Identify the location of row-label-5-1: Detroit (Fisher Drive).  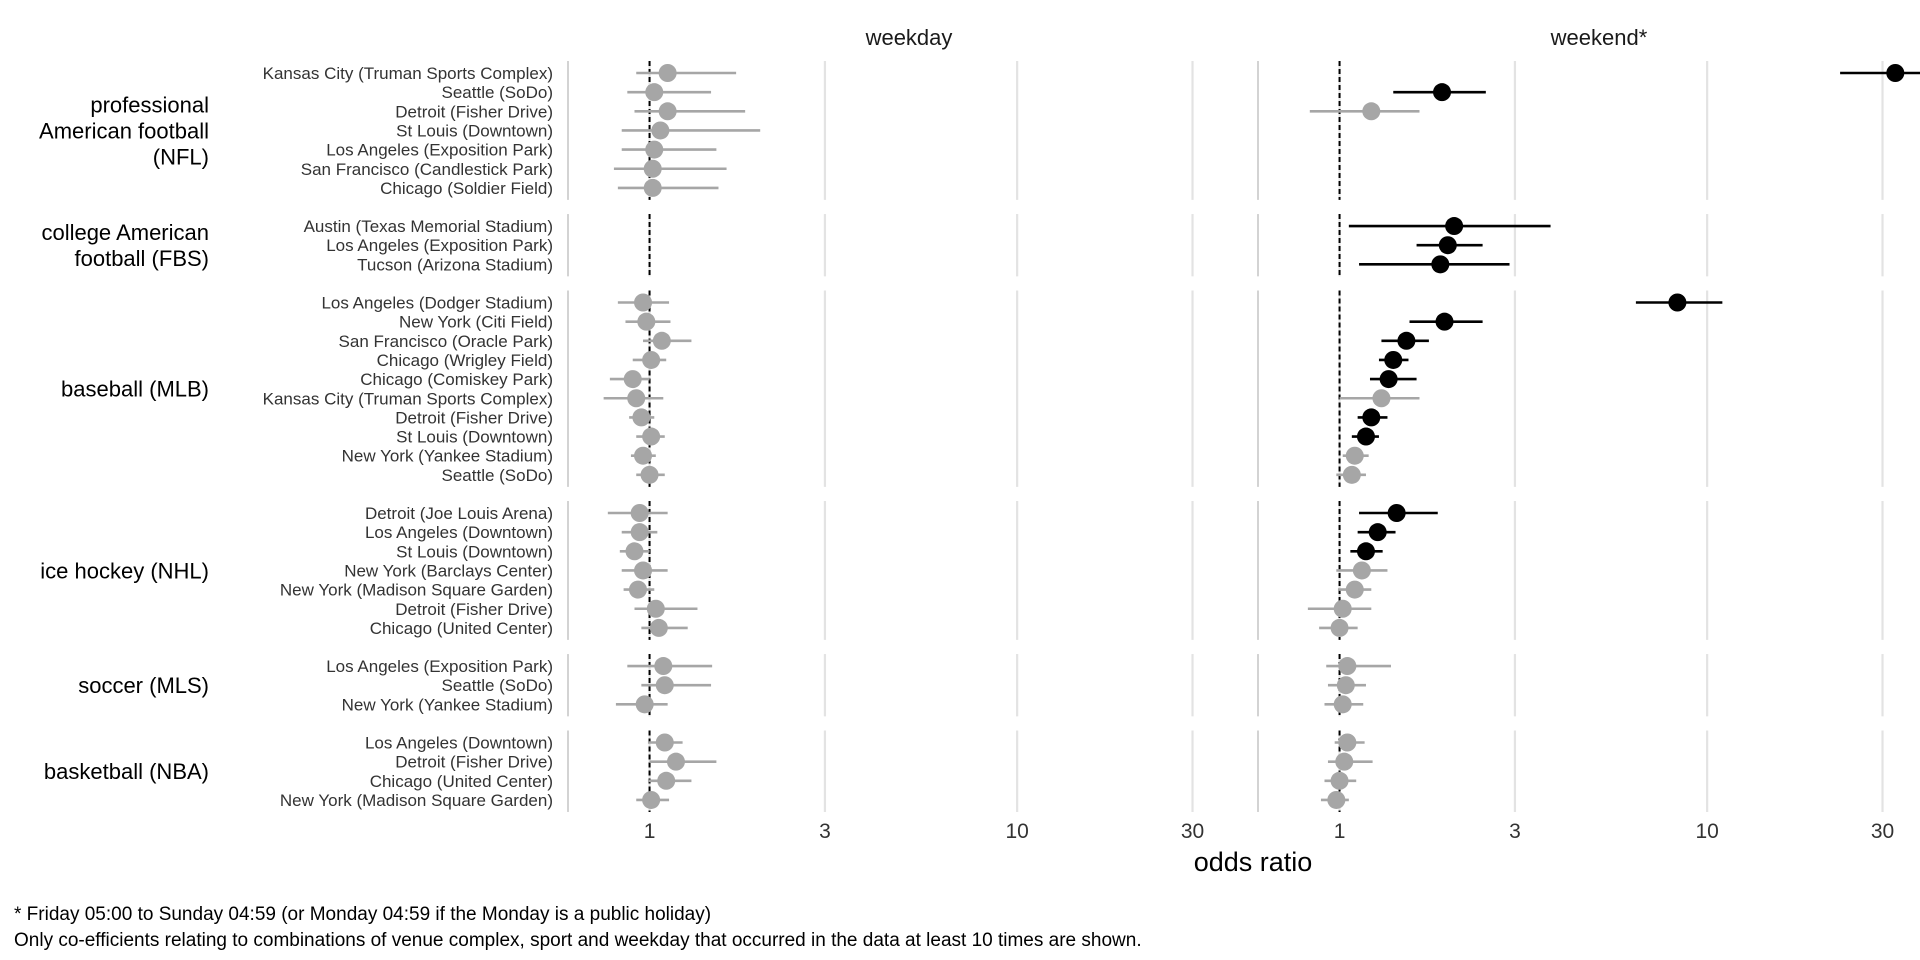
(474, 762).